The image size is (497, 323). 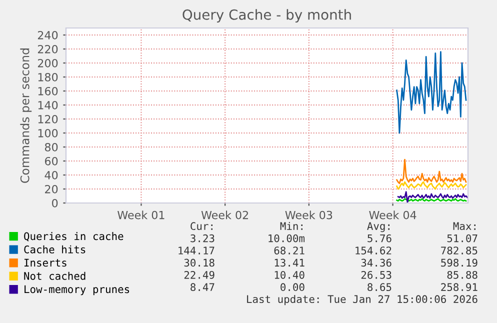 I want to click on y-tick-label: 40, so click(x=51, y=175).